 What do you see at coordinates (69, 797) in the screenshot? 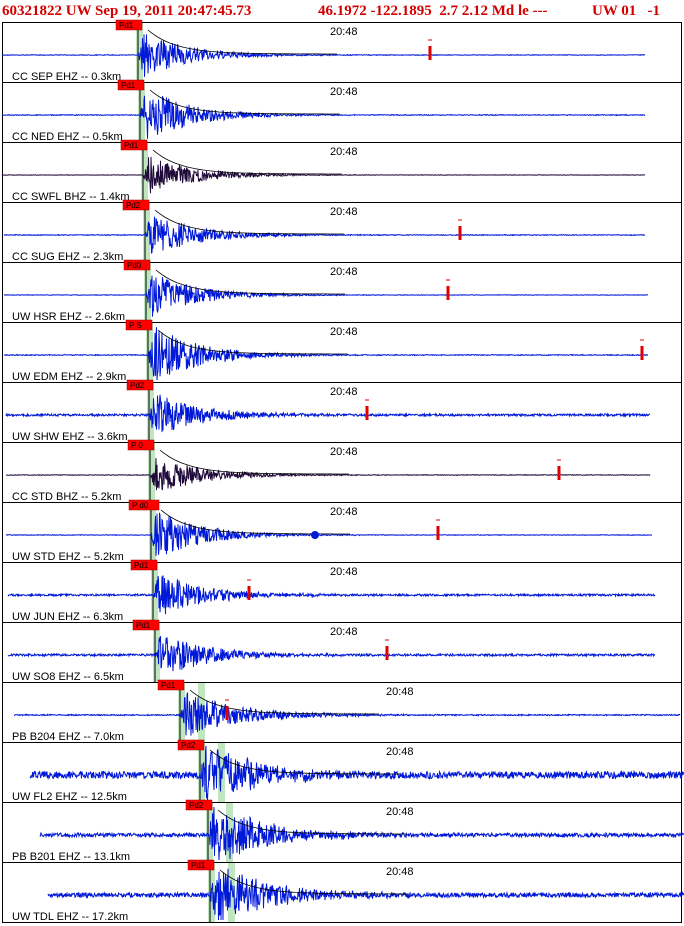
I see `station-label: UW FL2 EHZ -- 12.5km` at bounding box center [69, 797].